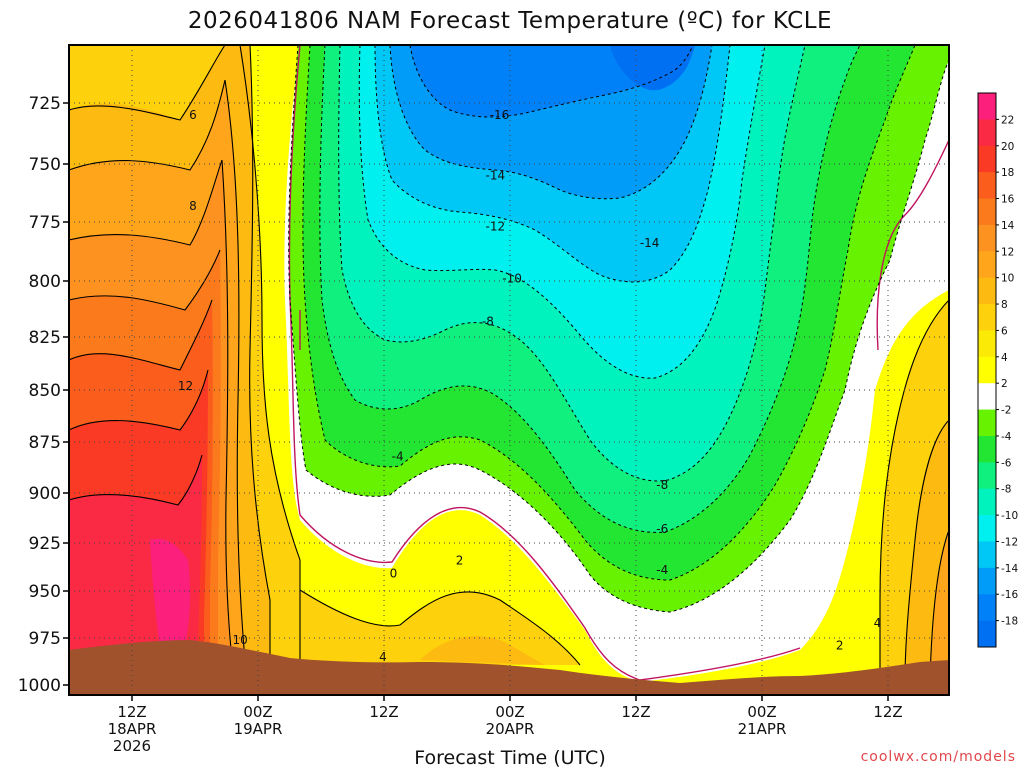 Image resolution: width=1024 pixels, height=768 pixels. Describe the element at coordinates (1007, 147) in the screenshot. I see `colorbar-label: 20` at that location.